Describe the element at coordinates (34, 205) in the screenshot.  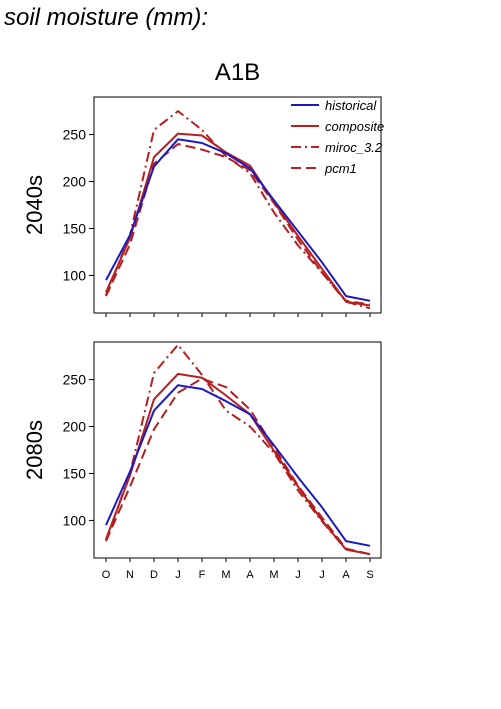
I see `panel-label-2040s: 2040s` at that location.